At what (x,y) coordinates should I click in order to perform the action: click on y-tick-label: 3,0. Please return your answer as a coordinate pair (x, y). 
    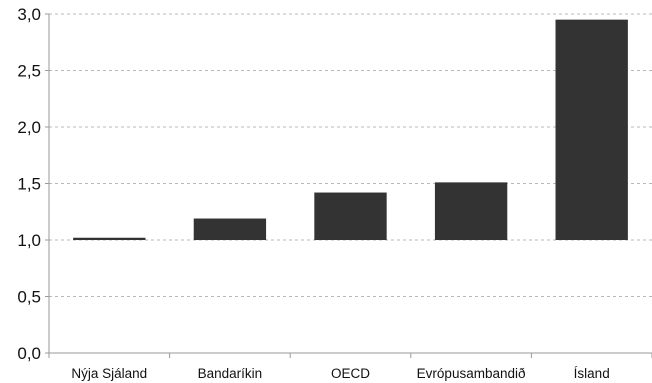
    Looking at the image, I should click on (29, 14).